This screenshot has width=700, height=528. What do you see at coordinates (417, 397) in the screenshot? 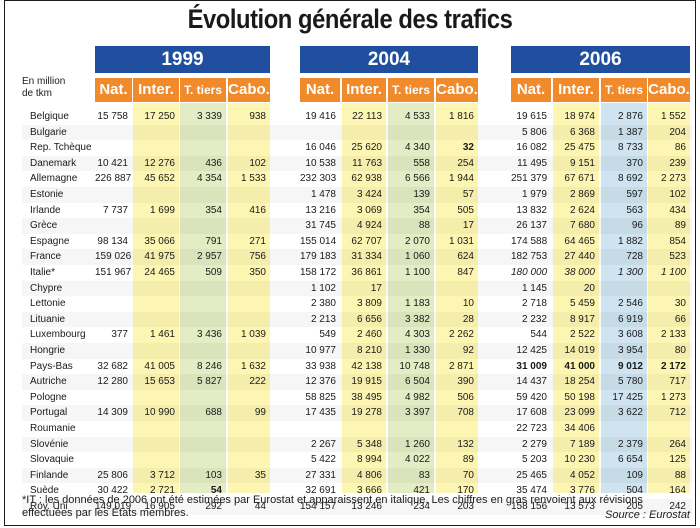
I see `table-cell: 4 982` at bounding box center [417, 397].